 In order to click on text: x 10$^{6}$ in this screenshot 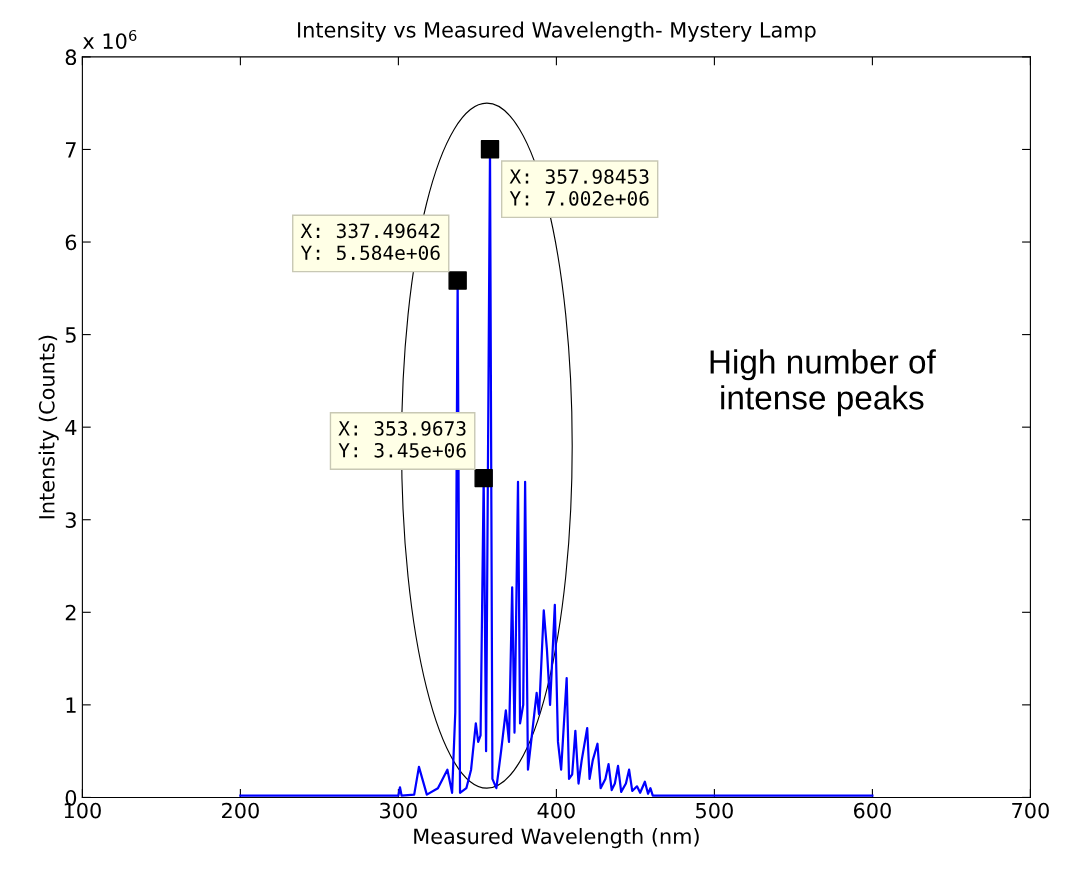, I will do `click(109, 39)`.